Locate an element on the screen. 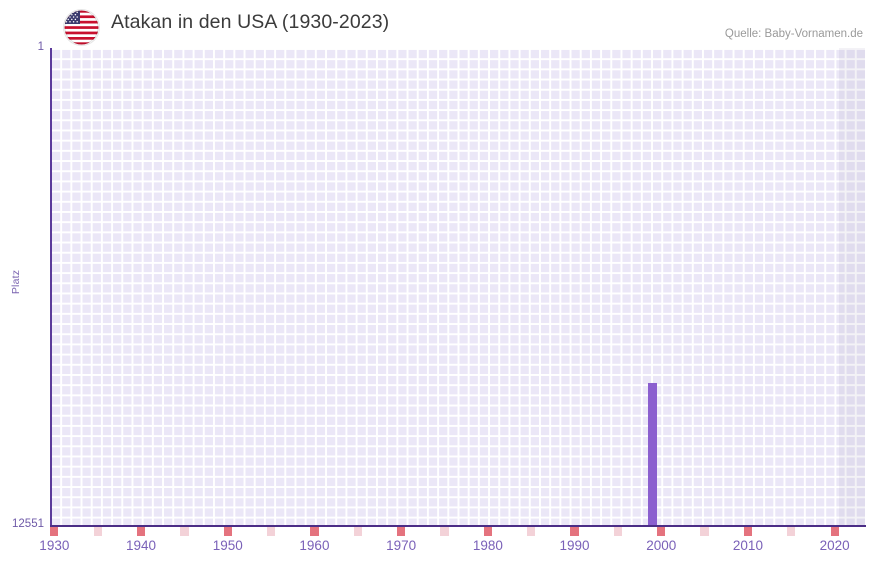  decade-marker-1995 is located at coordinates (617, 531).